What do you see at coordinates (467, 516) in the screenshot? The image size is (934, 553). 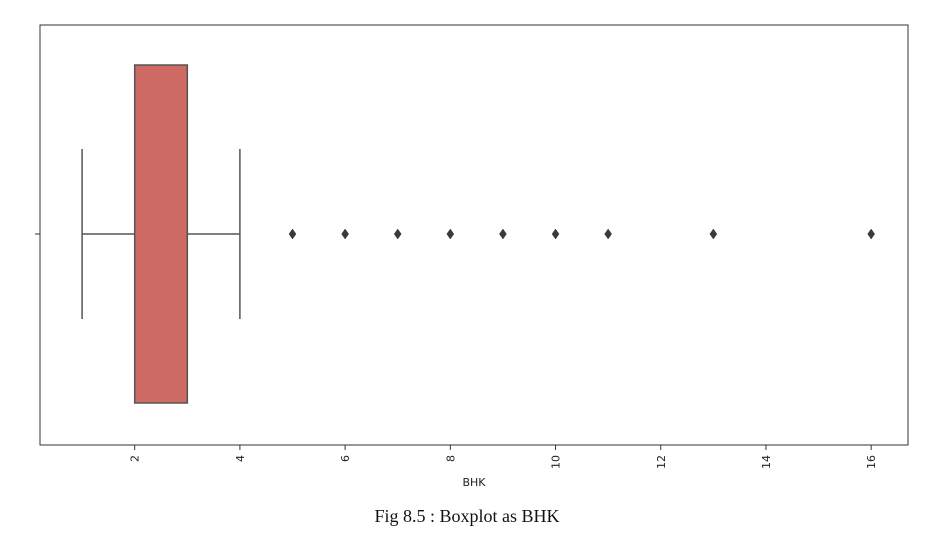 I see `figure-caption: Fig 8.5 : Boxplot as BHK` at bounding box center [467, 516].